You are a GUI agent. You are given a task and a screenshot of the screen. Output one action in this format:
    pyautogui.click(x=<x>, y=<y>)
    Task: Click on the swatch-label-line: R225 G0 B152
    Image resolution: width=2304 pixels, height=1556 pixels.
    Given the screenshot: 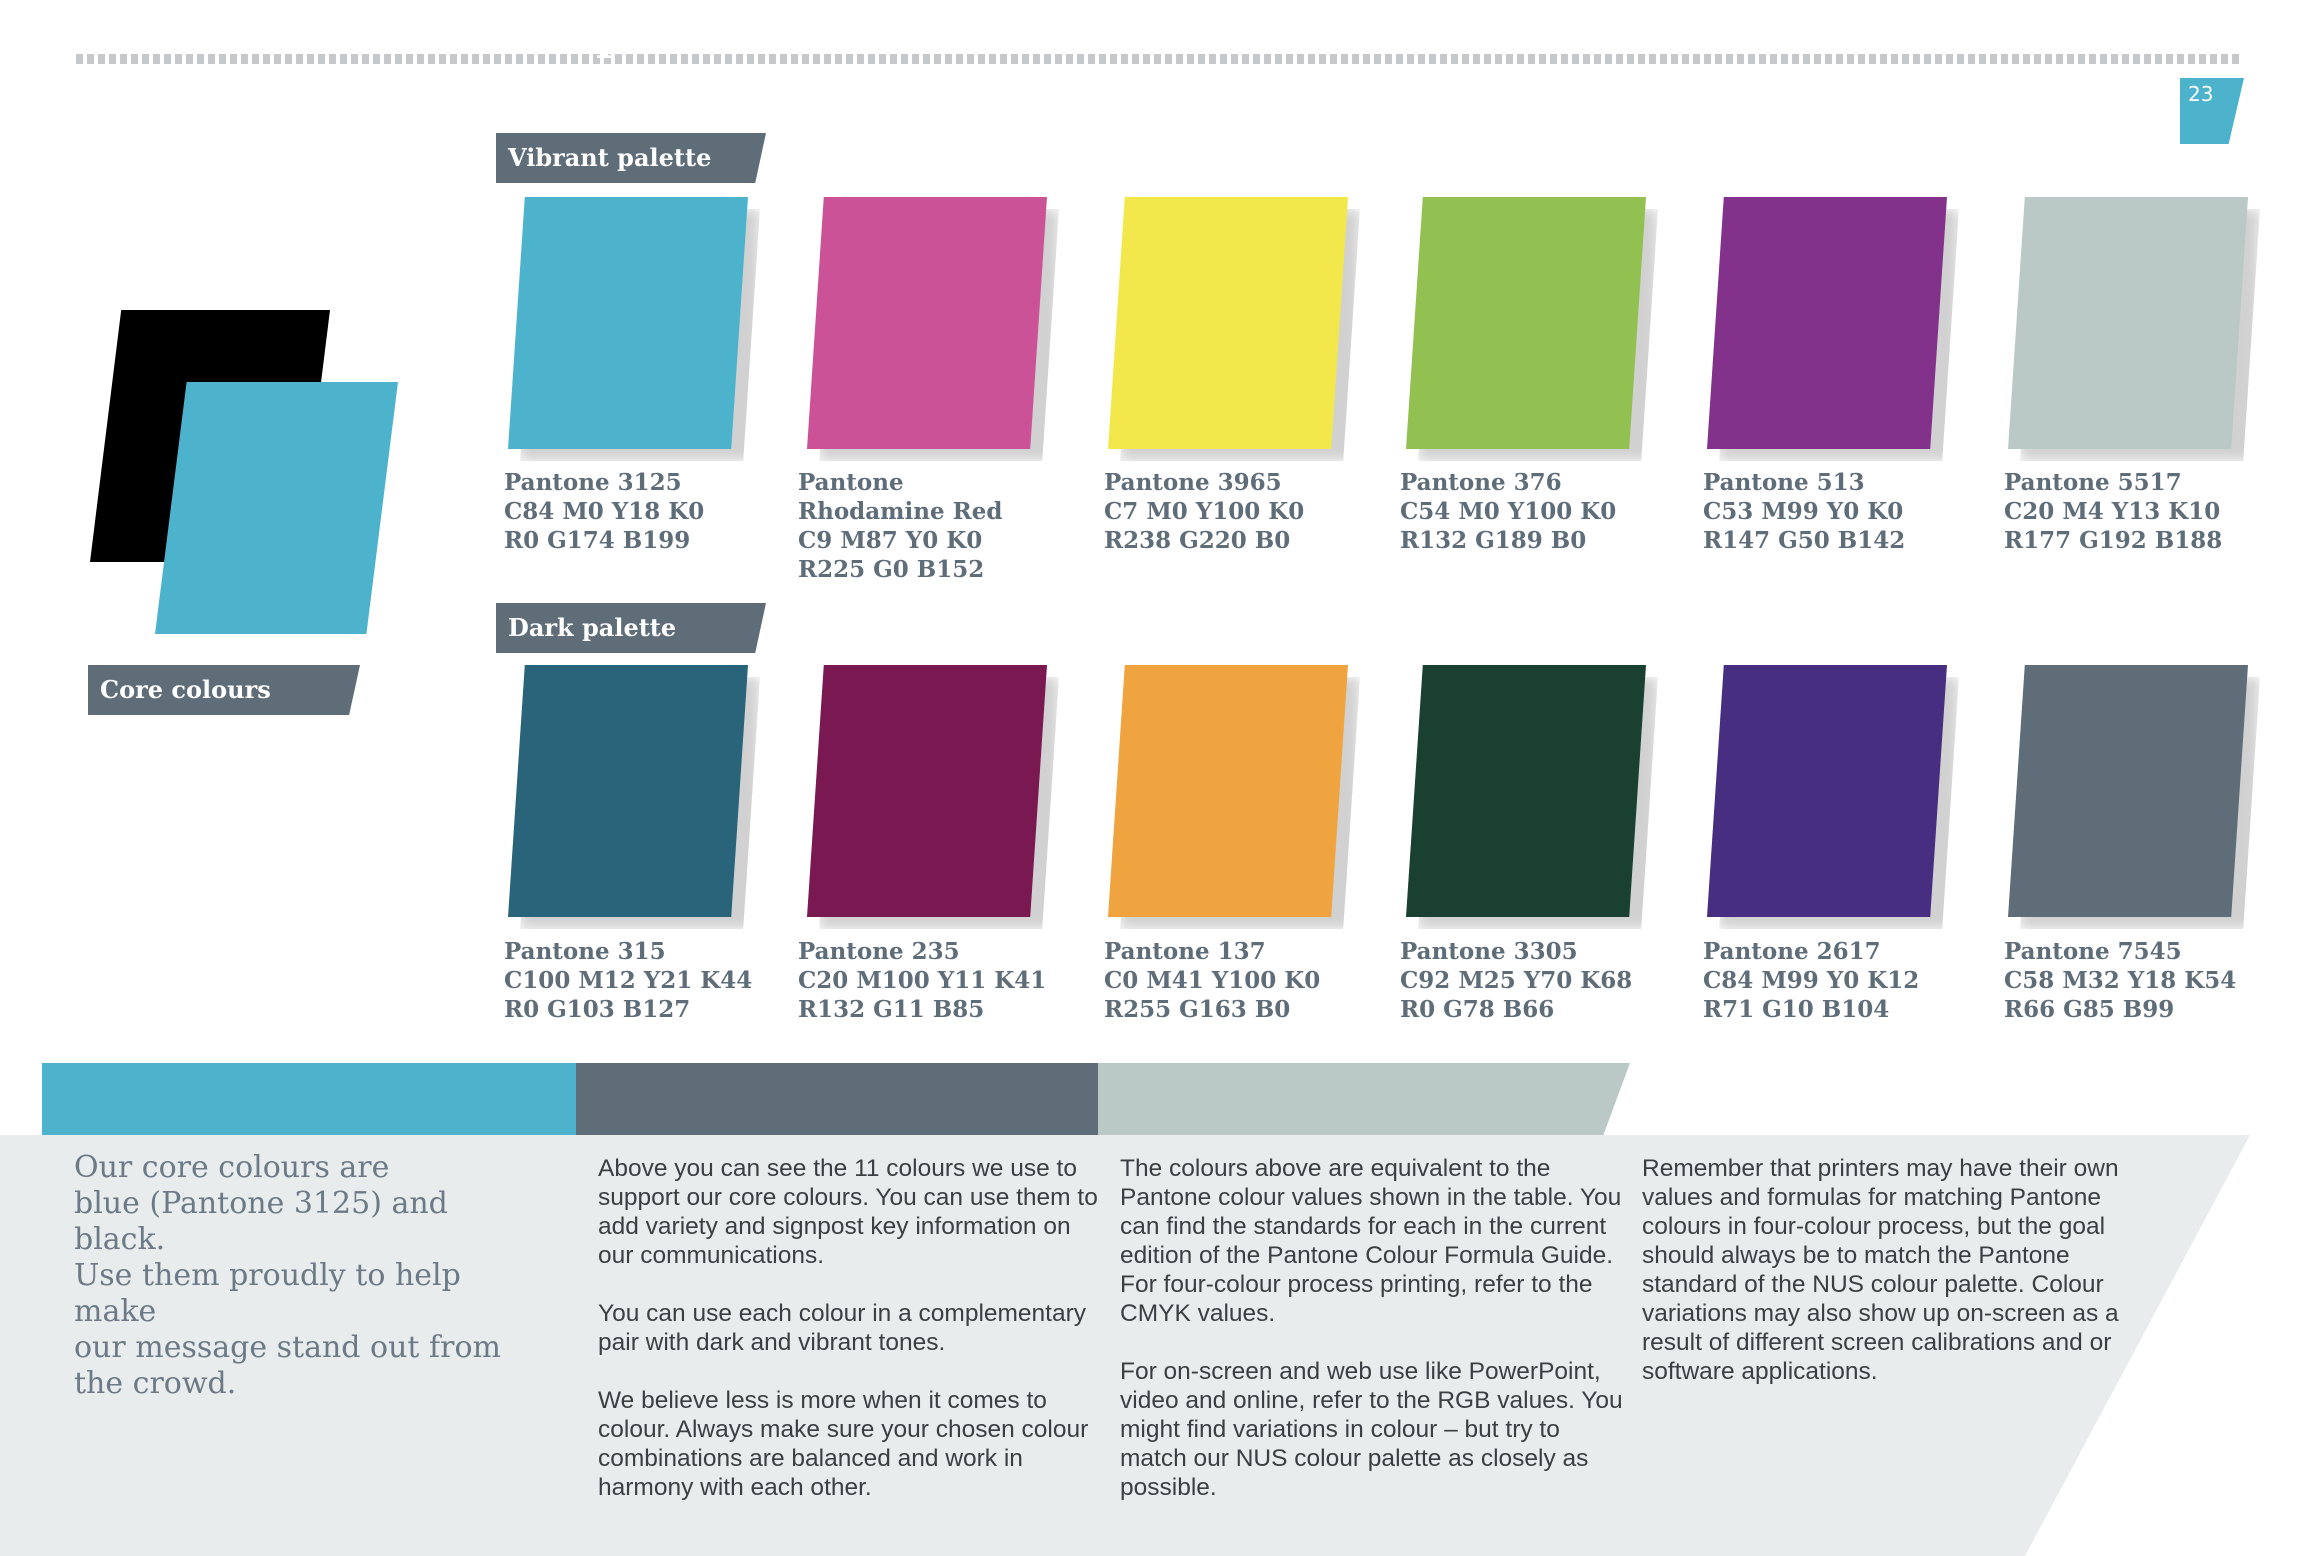 What is the action you would take?
    pyautogui.click(x=891, y=569)
    